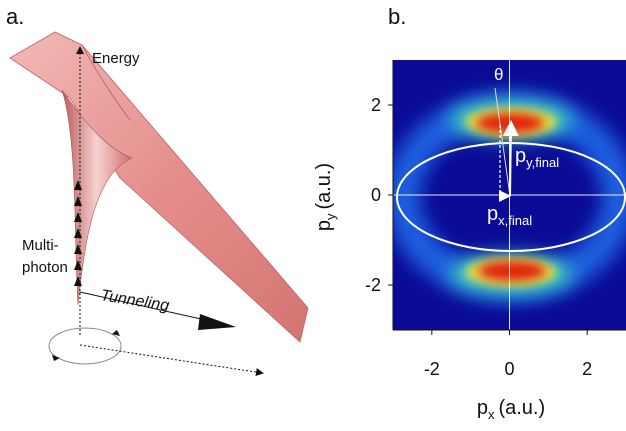 This screenshot has width=626, height=431. I want to click on theta-line, so click(502, 142).